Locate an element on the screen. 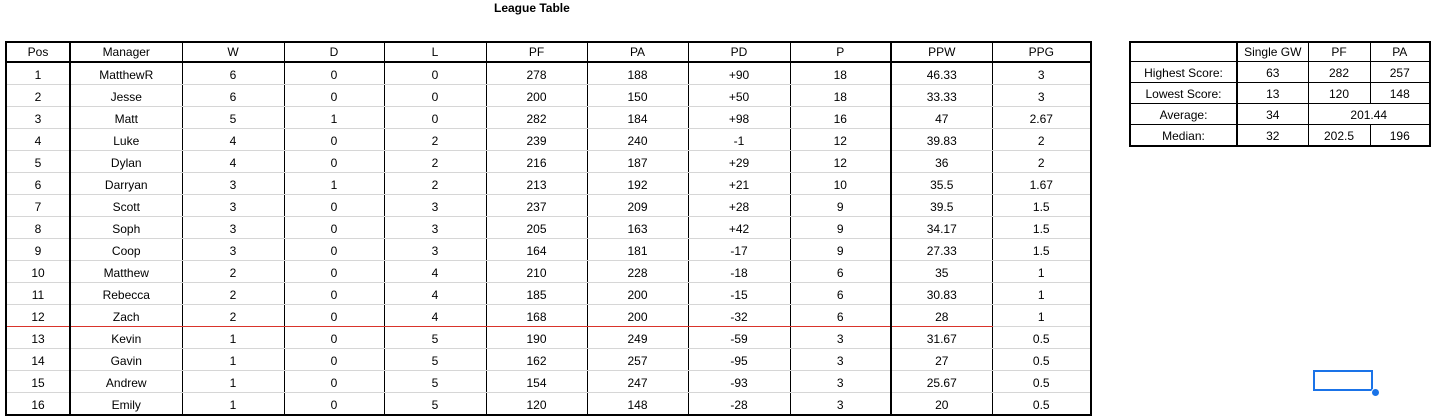 Image resolution: width=1449 pixels, height=417 pixels. table-cell: 0.5 is located at coordinates (1041, 381).